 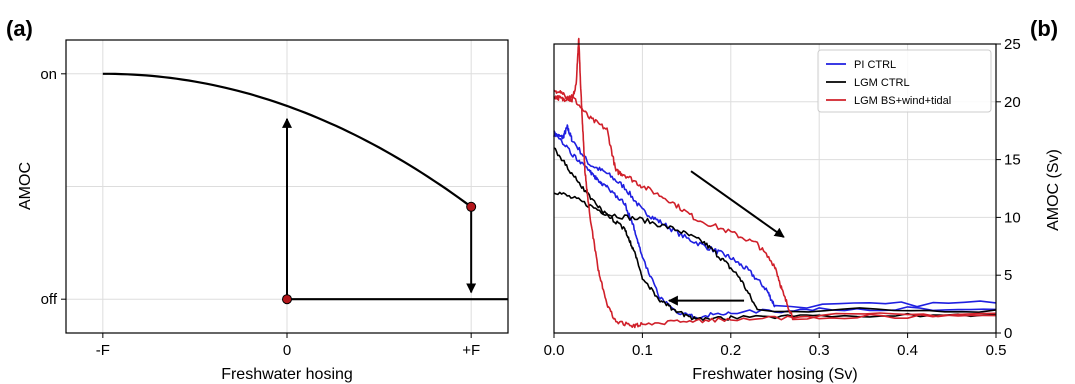 I want to click on tick-label-y: 25, so click(x=1012, y=44).